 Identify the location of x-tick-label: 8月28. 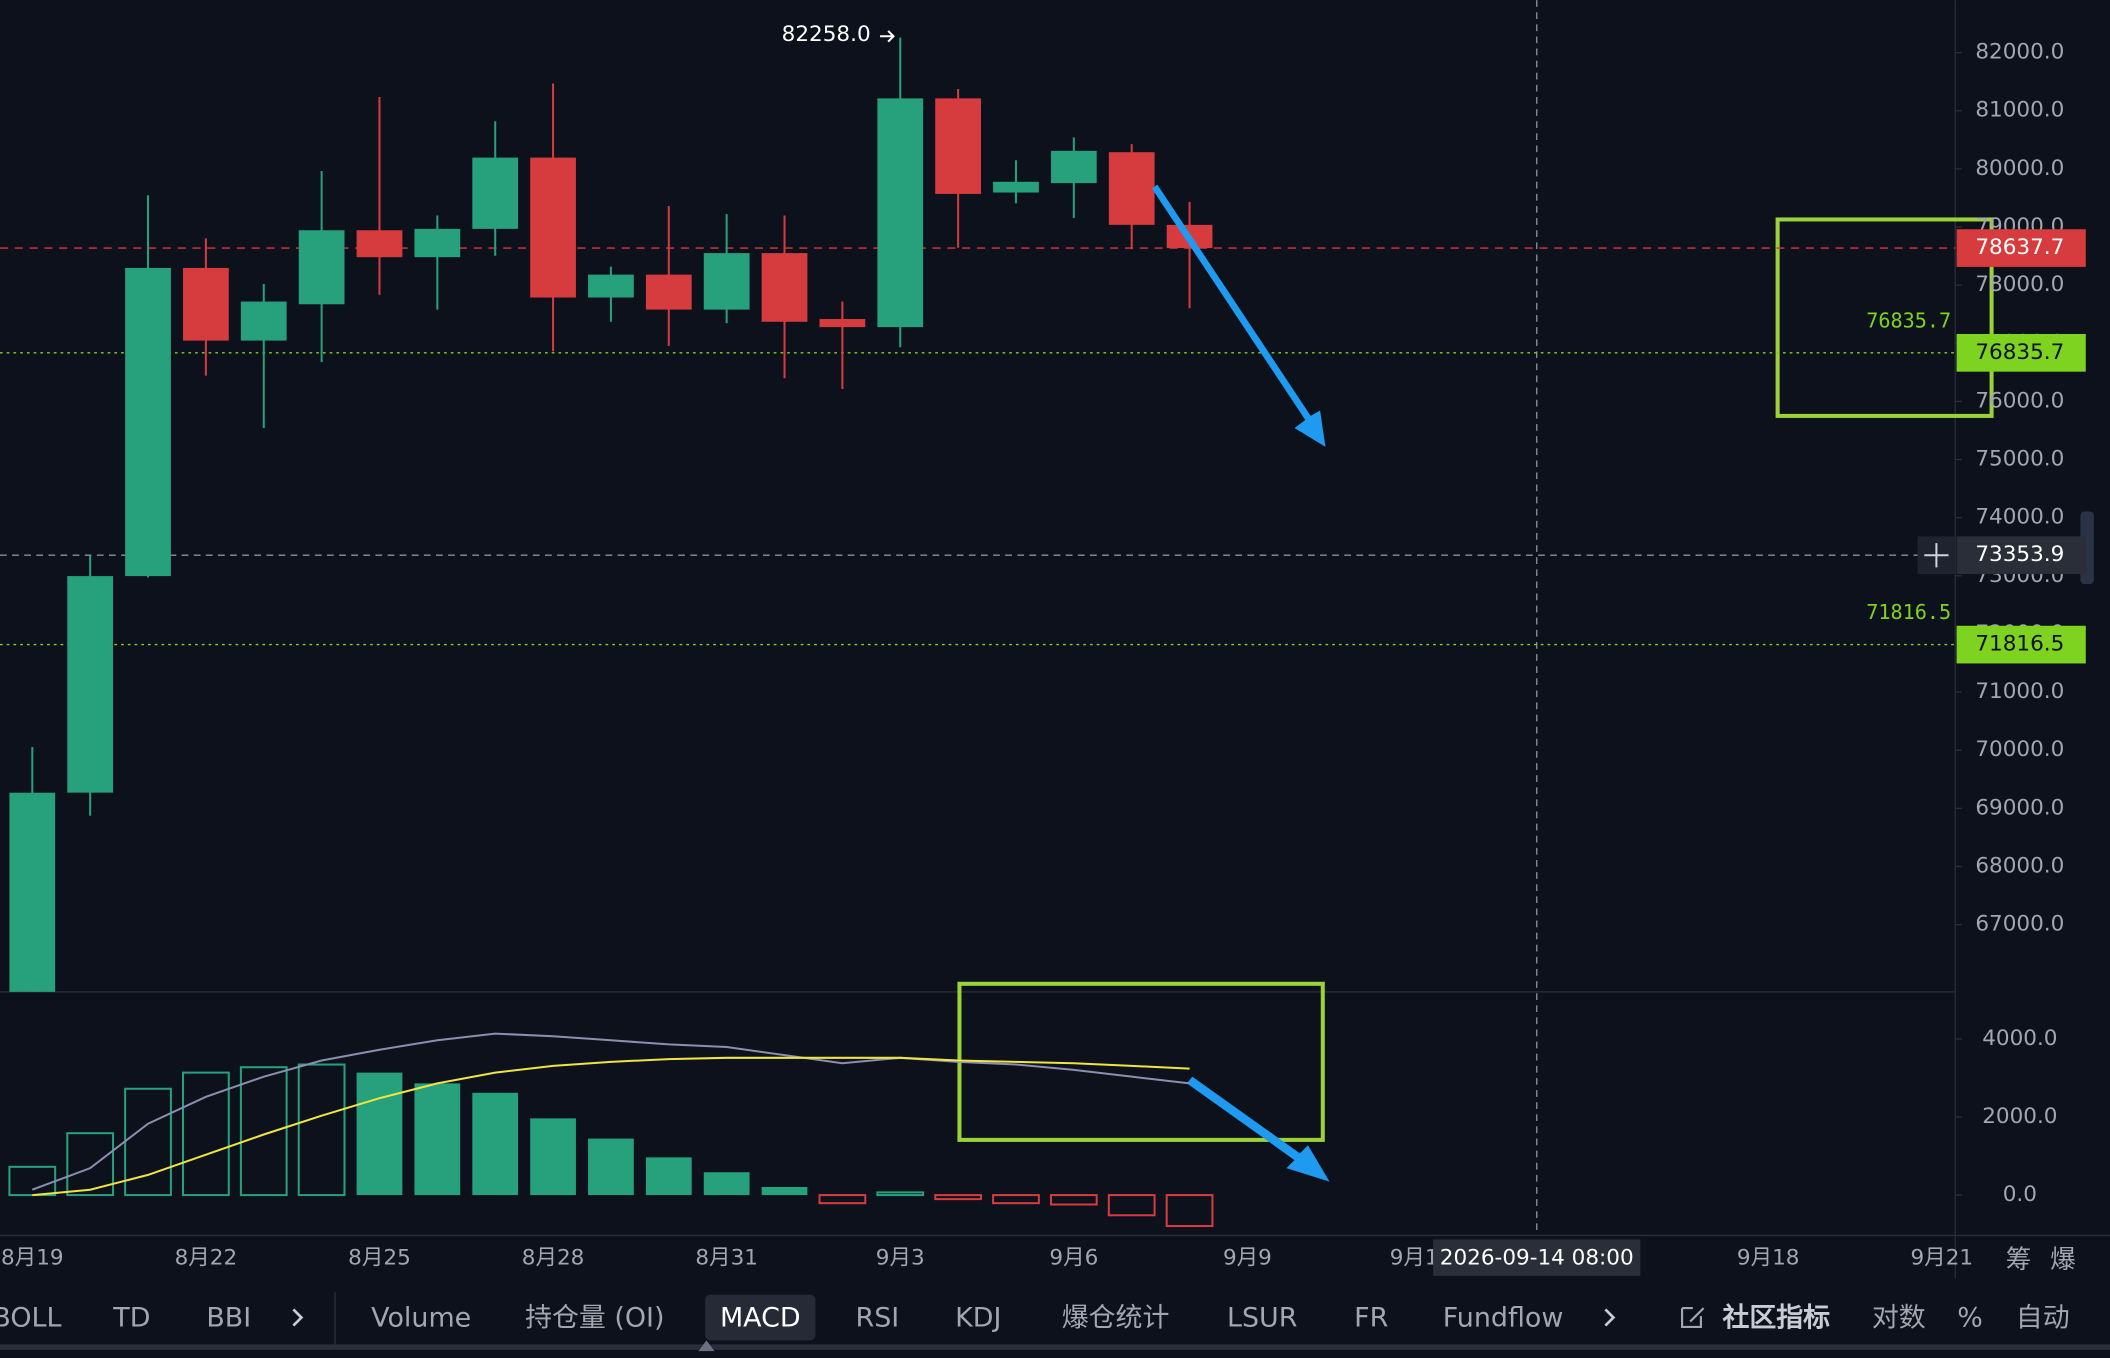
(553, 1257).